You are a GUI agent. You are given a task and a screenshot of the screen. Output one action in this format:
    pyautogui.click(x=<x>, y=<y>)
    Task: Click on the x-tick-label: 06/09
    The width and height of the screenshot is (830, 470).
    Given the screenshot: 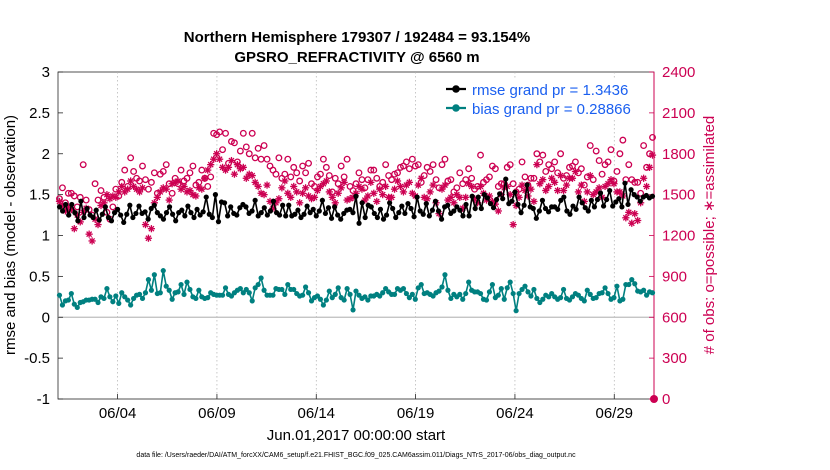 What is the action you would take?
    pyautogui.click(x=217, y=413)
    